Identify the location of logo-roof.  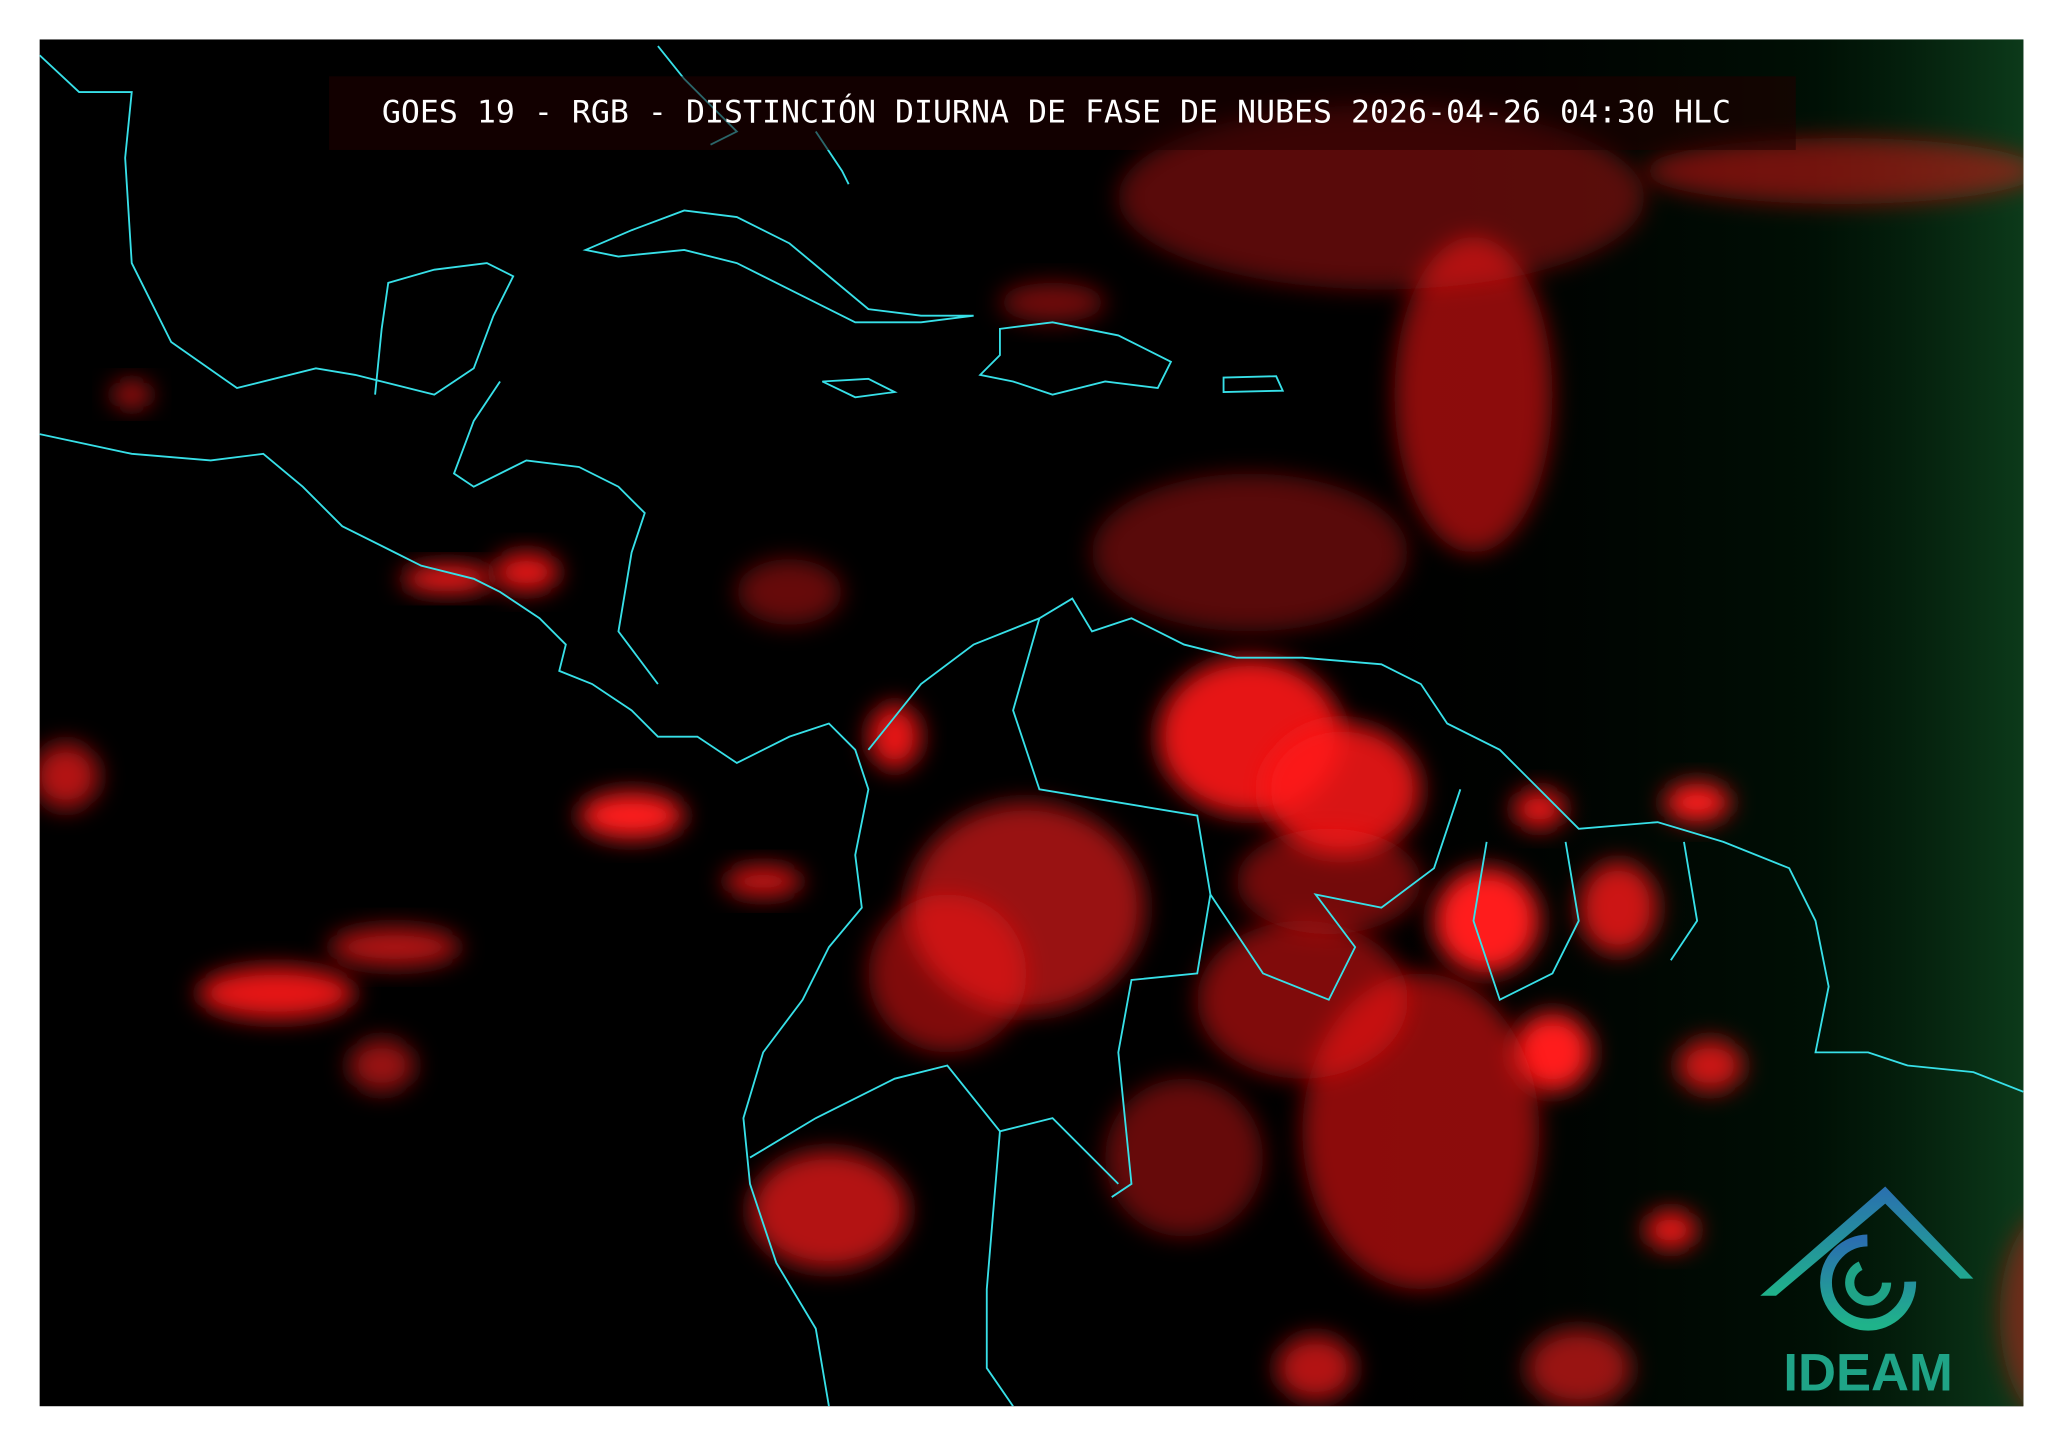
(1867, 1241).